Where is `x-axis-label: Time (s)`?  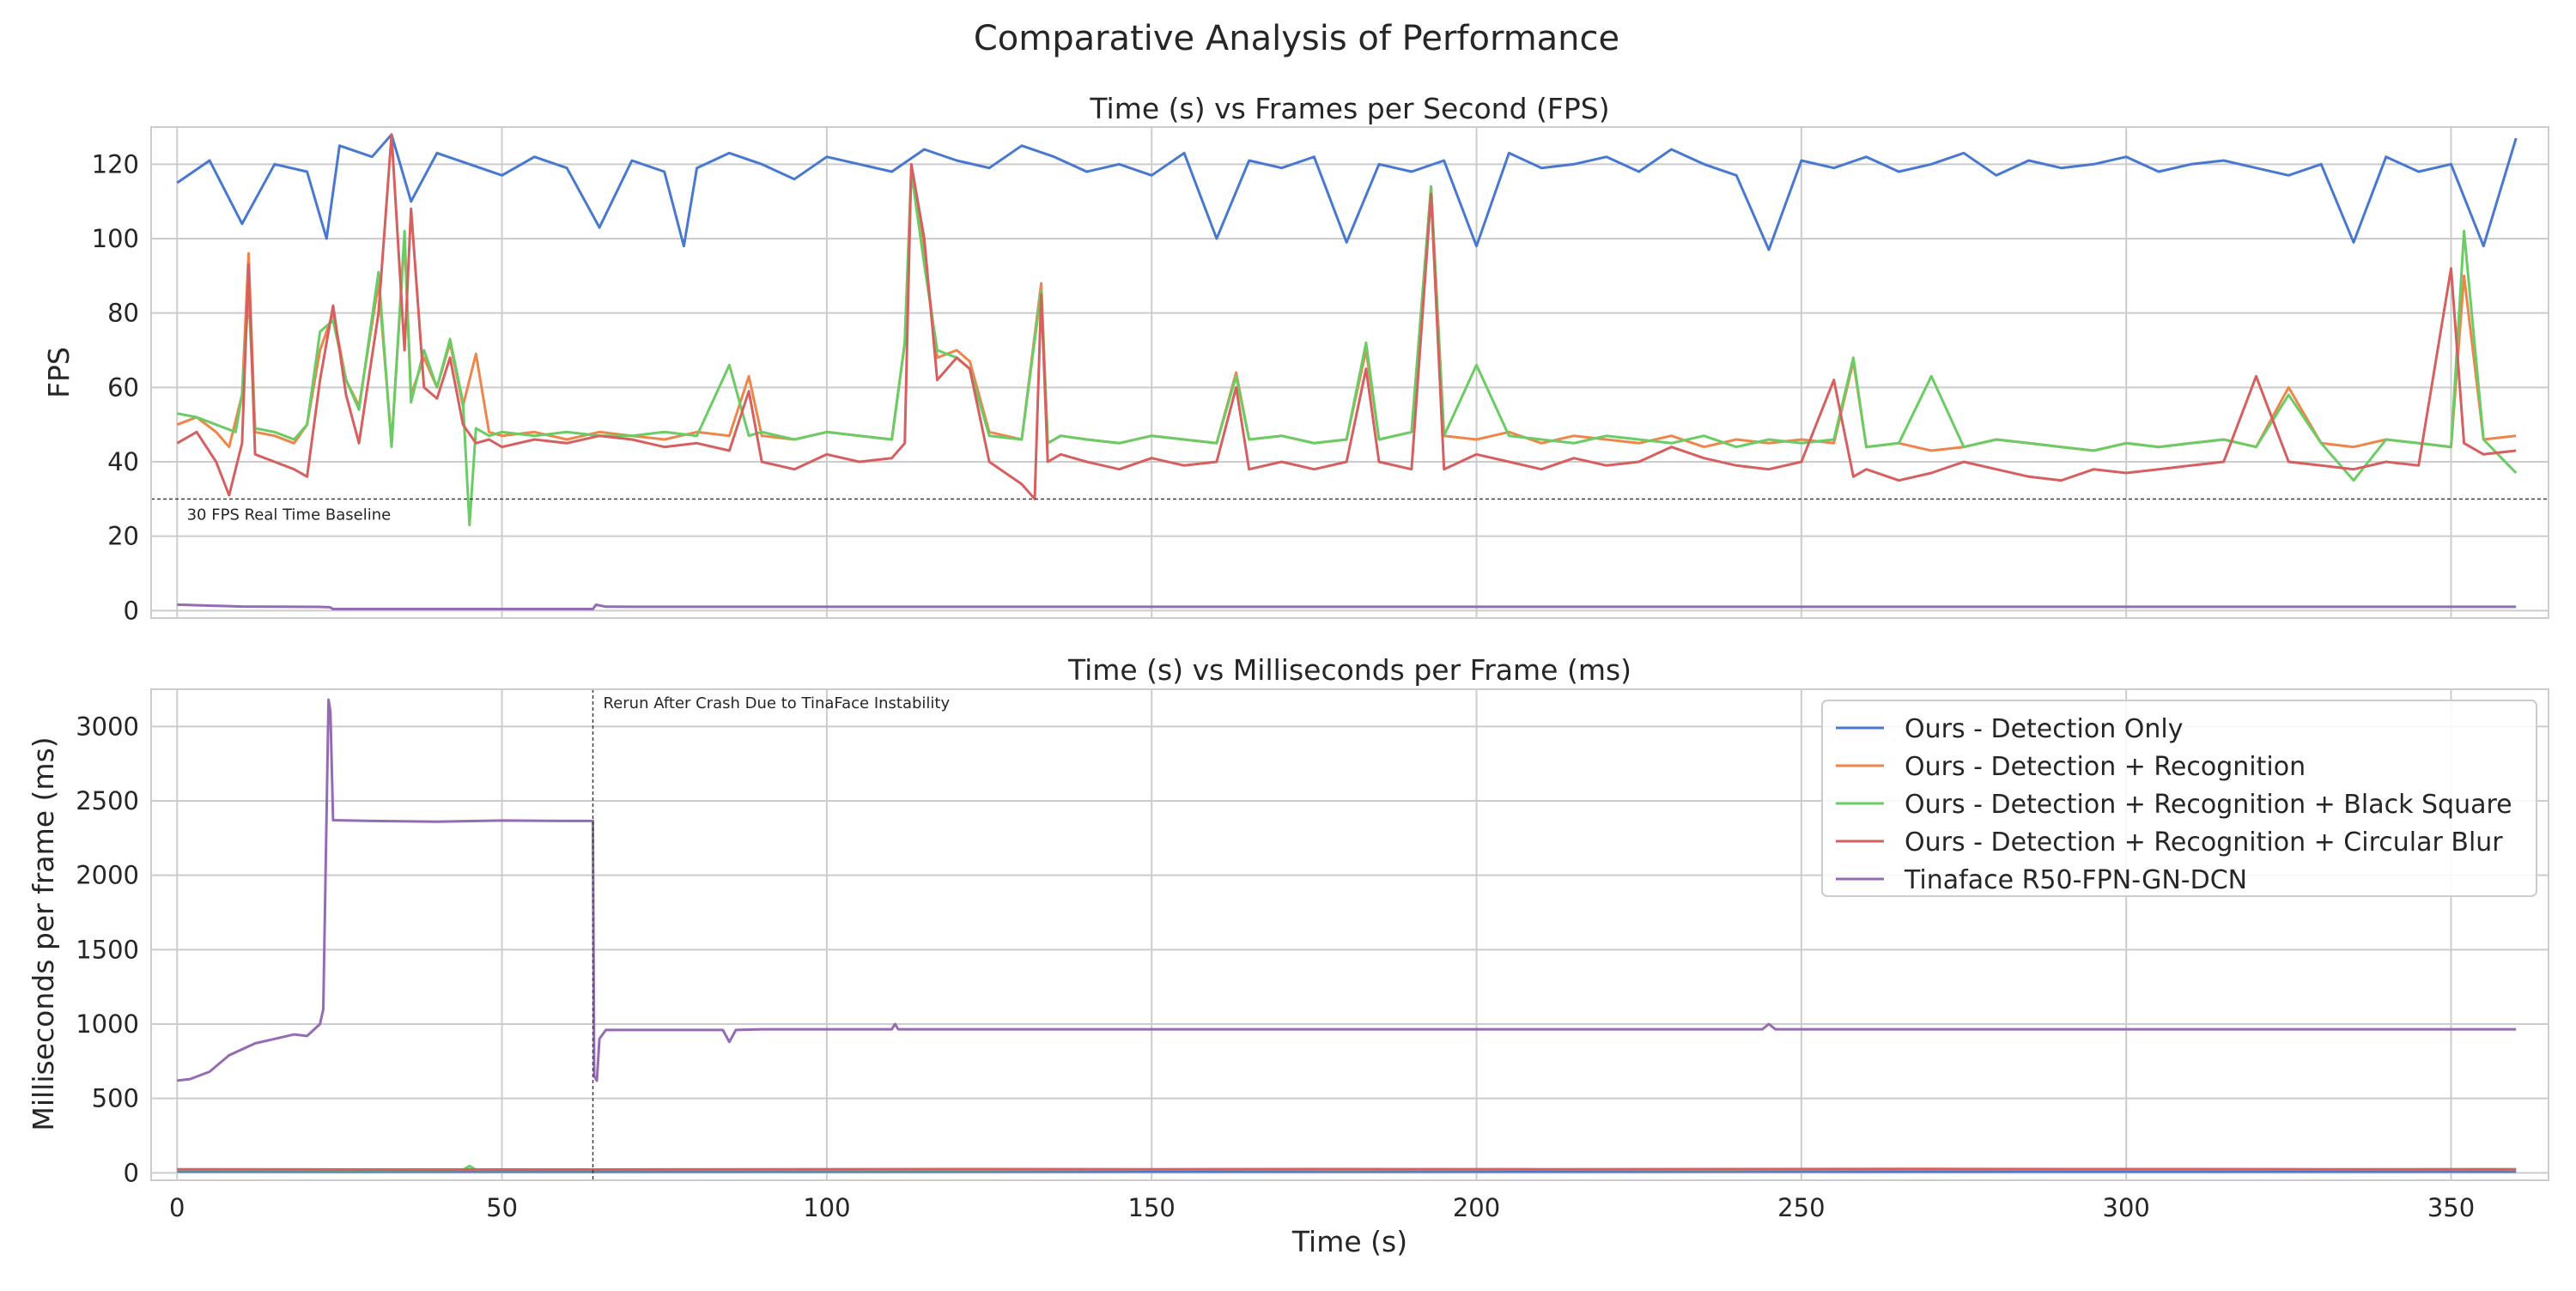 x-axis-label: Time (s) is located at coordinates (1349, 1242).